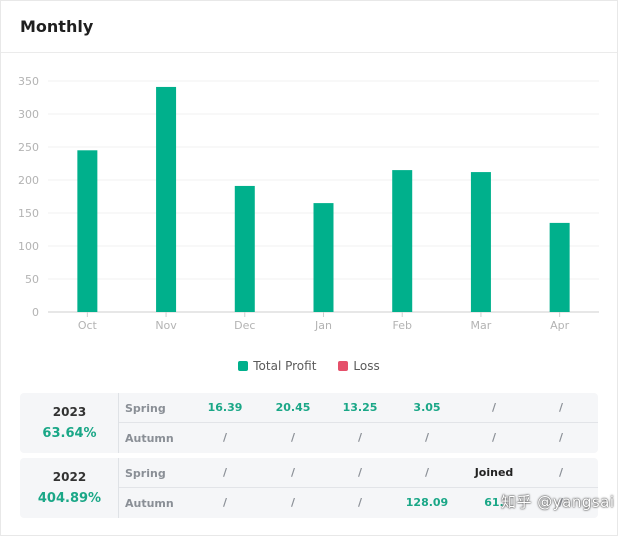  I want to click on x-tick-label: Oct, so click(88, 325).